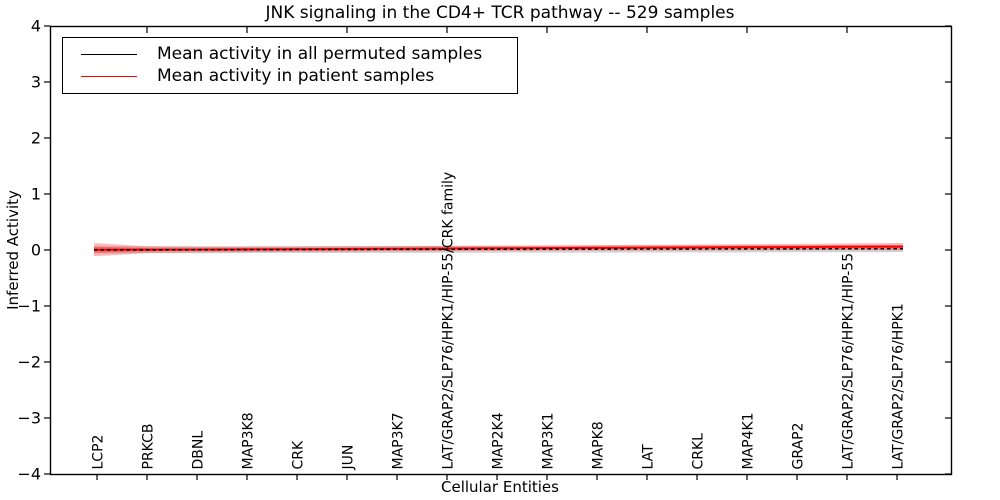 This screenshot has width=1000, height=500. What do you see at coordinates (349, 458) in the screenshot?
I see `x-tick-label: JUN` at bounding box center [349, 458].